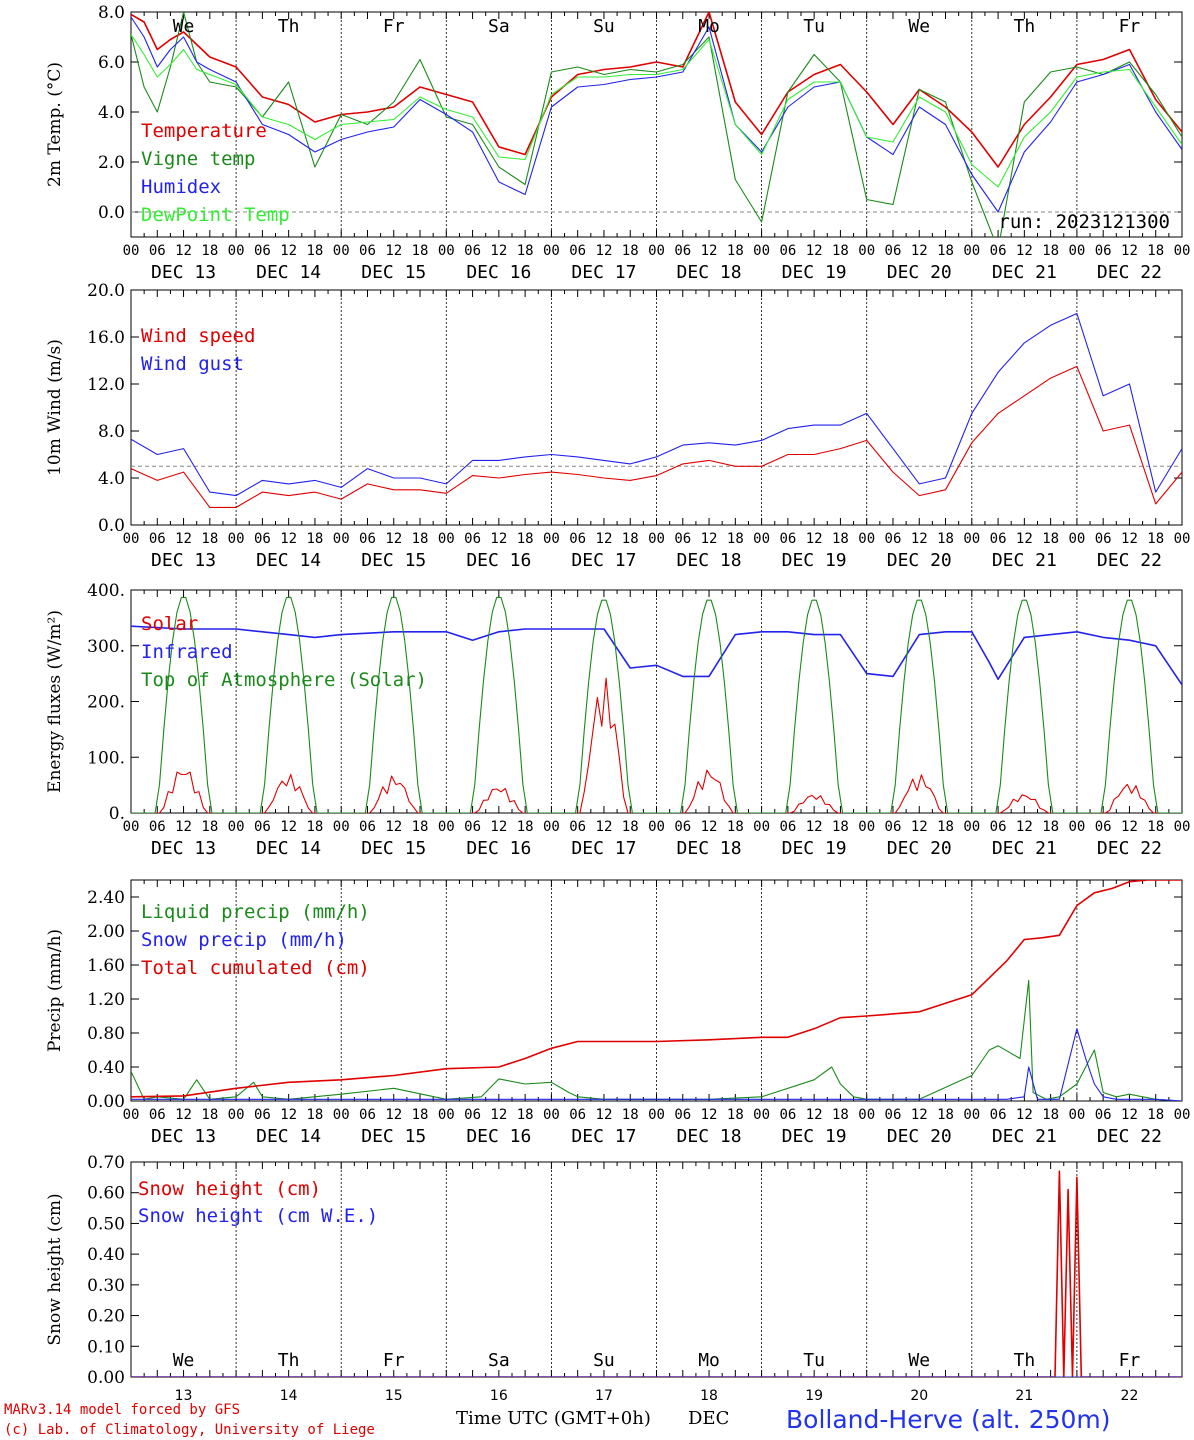 This screenshot has width=1194, height=1440. Describe the element at coordinates (55, 701) in the screenshot. I see `y-axis-label: Energy fluxes (W/m²)` at that location.